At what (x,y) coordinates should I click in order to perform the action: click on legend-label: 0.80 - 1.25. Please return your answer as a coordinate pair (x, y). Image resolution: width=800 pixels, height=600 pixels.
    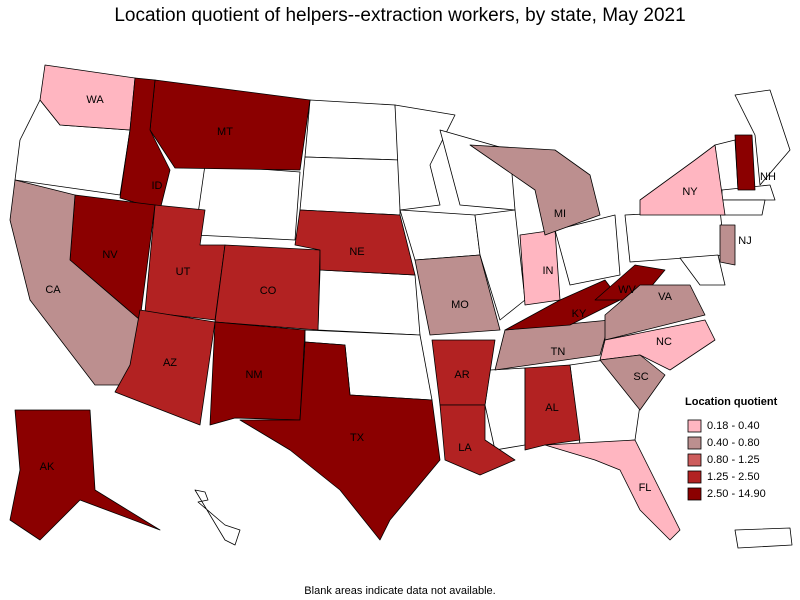
    Looking at the image, I should click on (733, 460).